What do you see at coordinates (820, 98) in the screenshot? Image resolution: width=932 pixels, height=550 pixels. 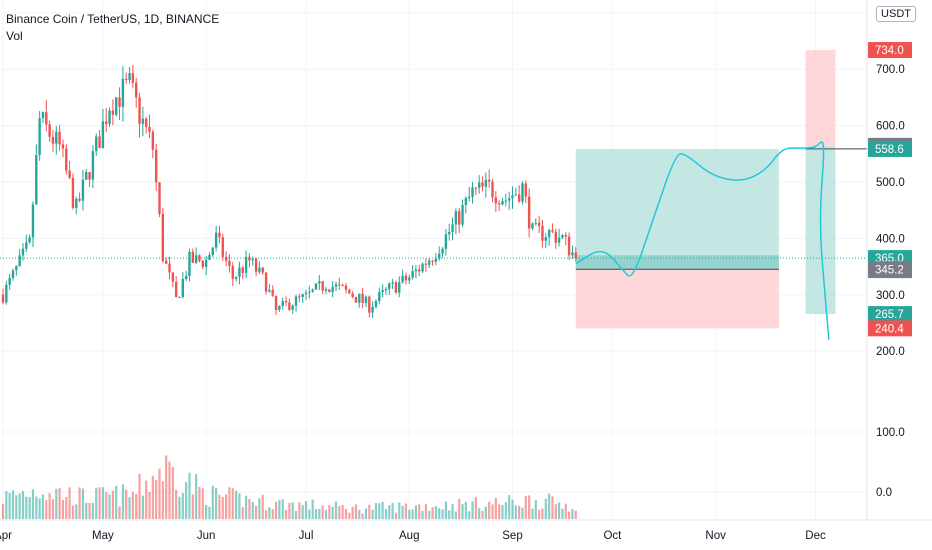 I see `short-stop-zone` at bounding box center [820, 98].